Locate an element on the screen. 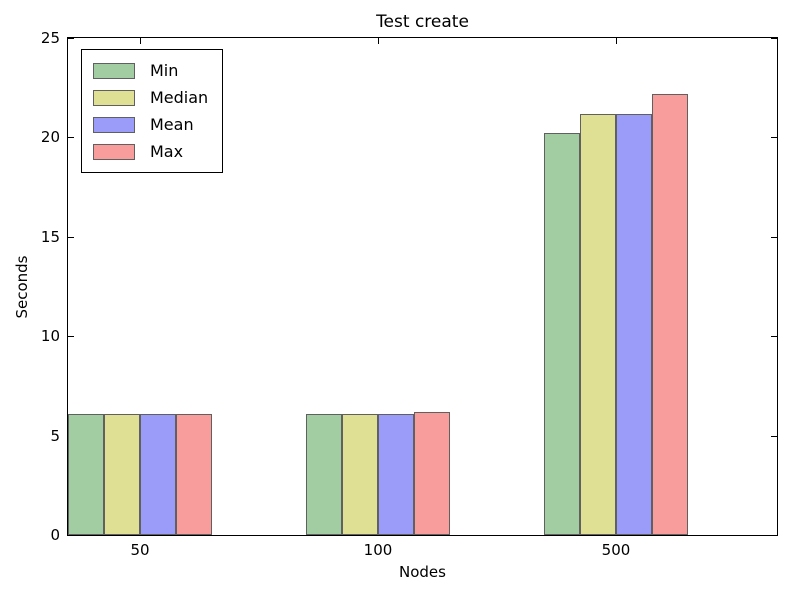 The image size is (800, 600). x-tick-label: 500 is located at coordinates (616, 550).